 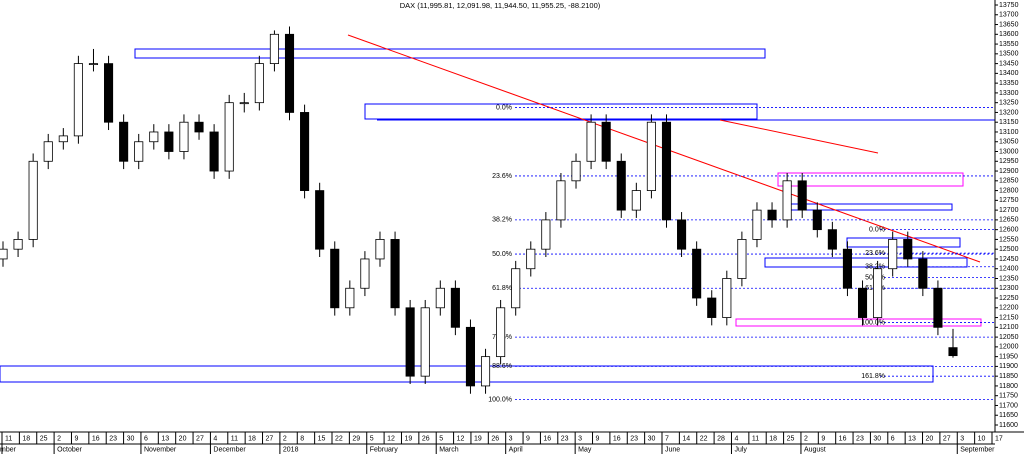 What do you see at coordinates (999, 438) in the screenshot?
I see `x-tick-label: 17` at bounding box center [999, 438].